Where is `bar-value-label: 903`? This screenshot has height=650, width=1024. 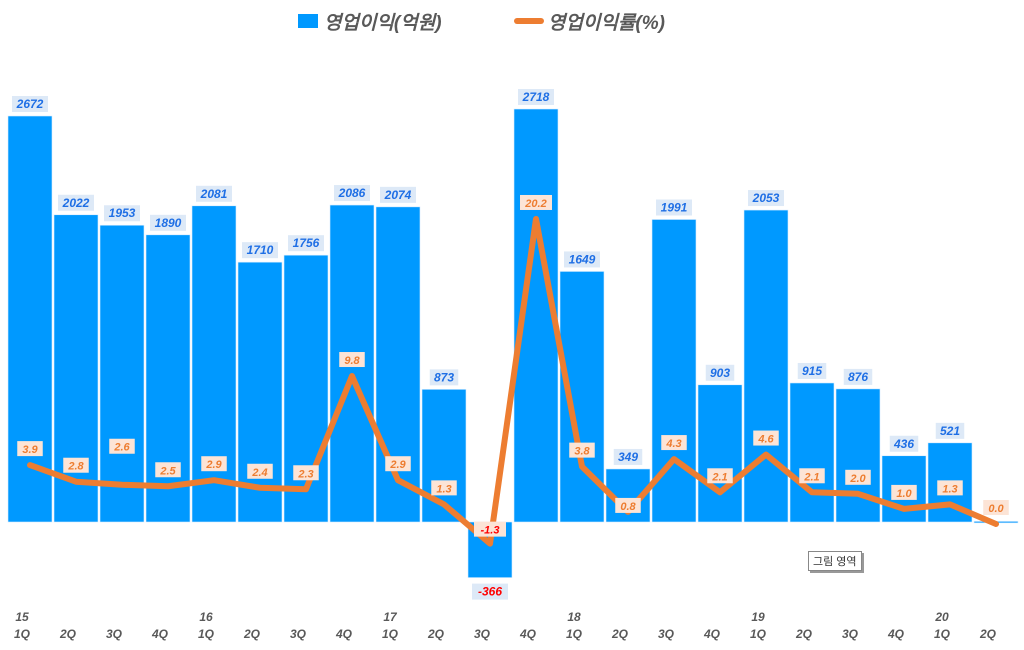 bar-value-label: 903 is located at coordinates (720, 373).